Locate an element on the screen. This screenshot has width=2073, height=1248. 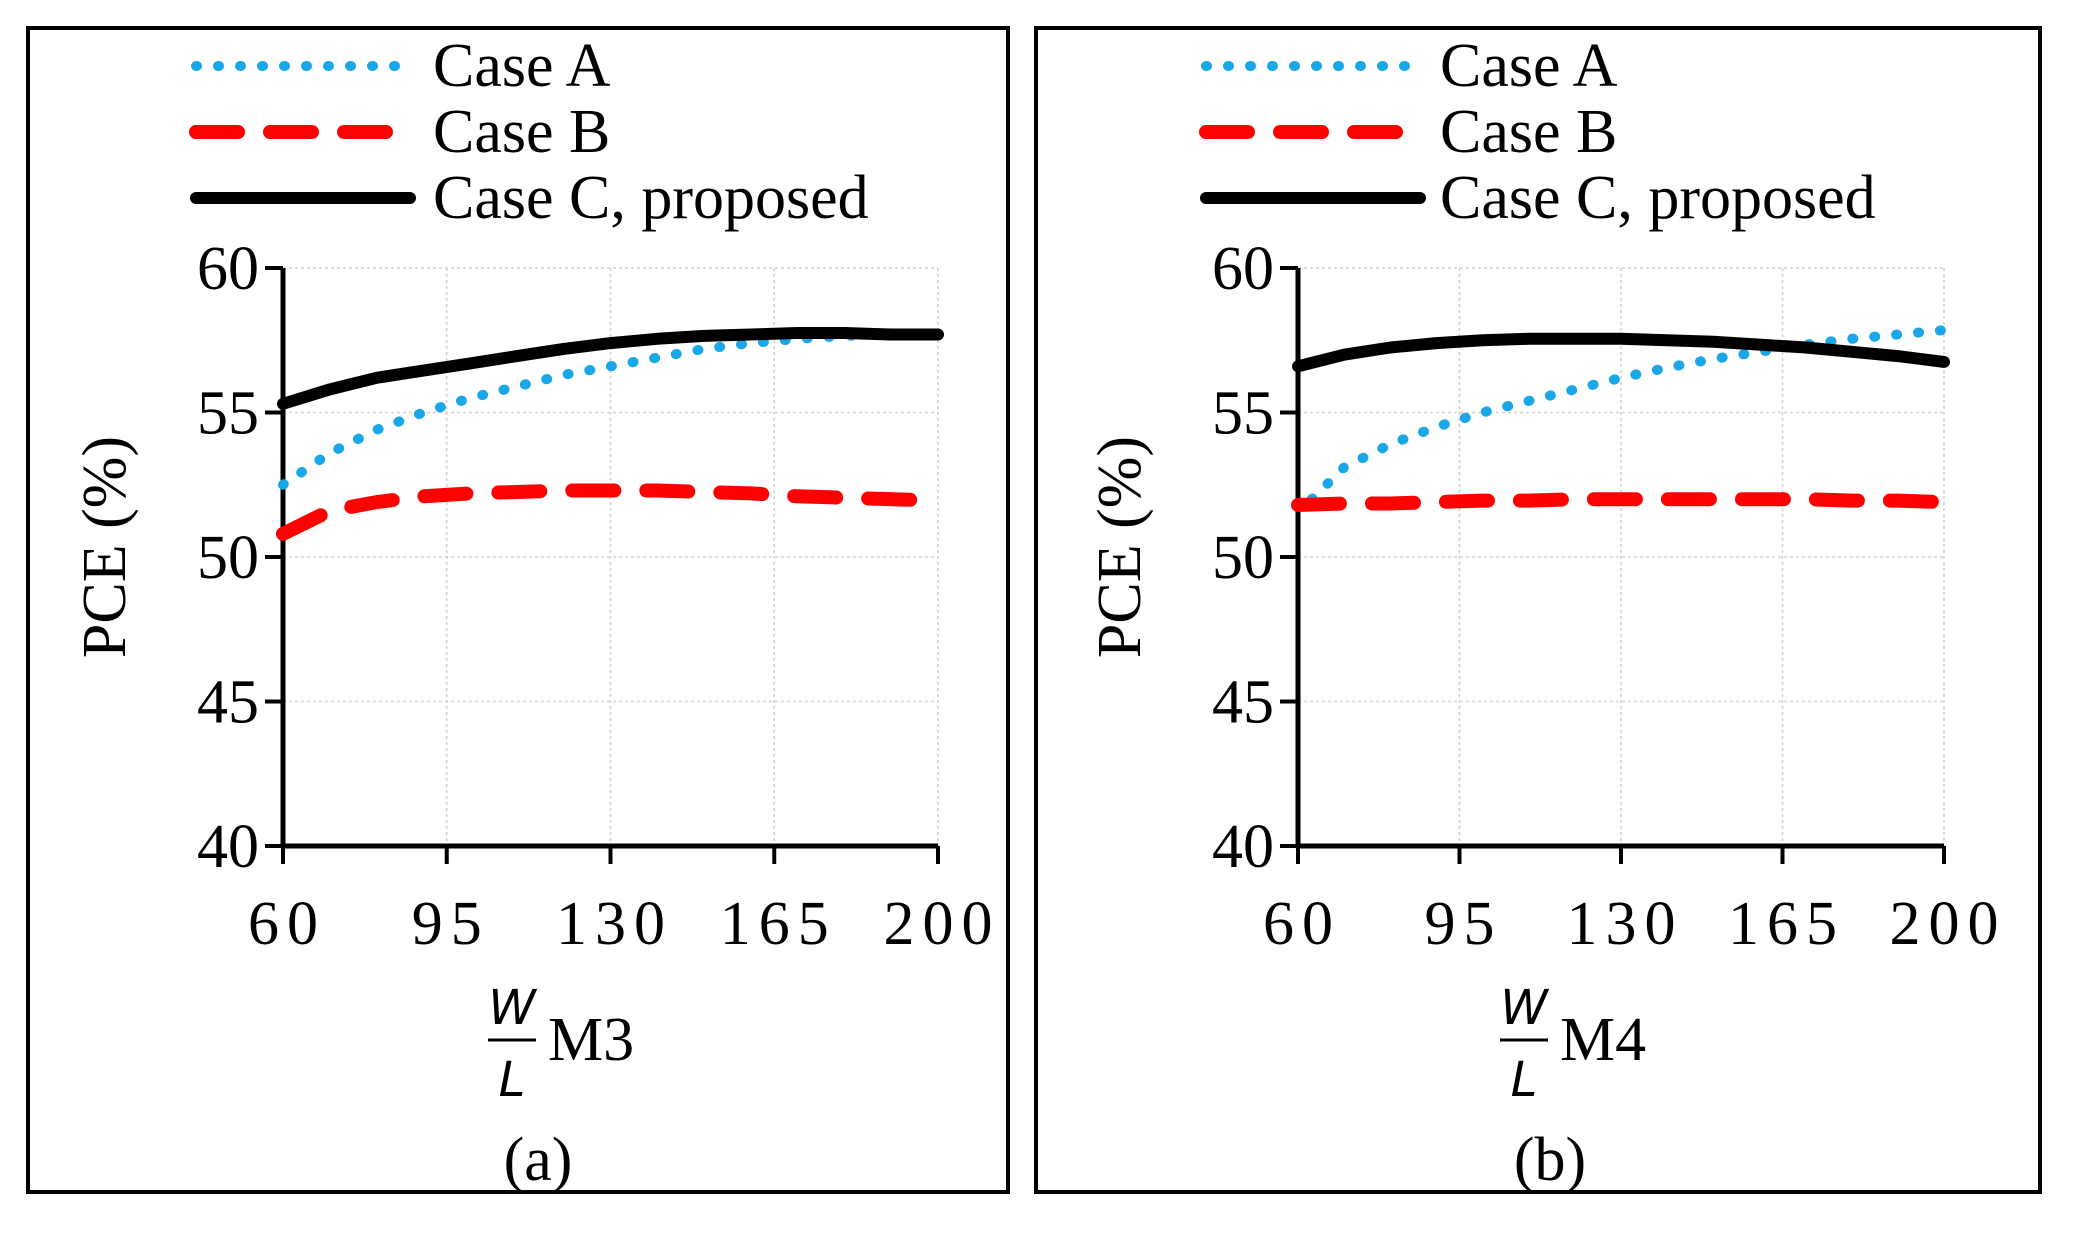
panel-caption: (a) is located at coordinates (538, 1160).